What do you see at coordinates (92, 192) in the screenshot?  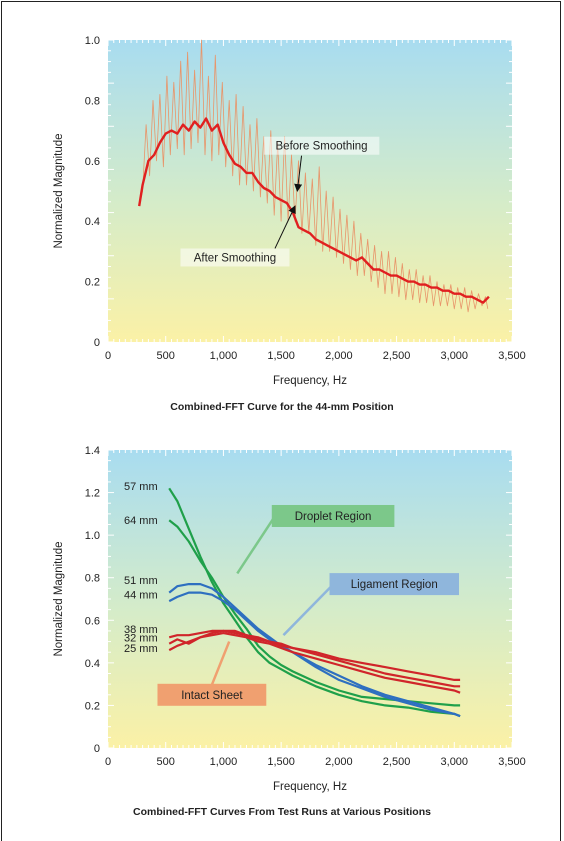 I see `y-tick-labels: 0 0.2 0.4 0.6 0.8 1.0` at bounding box center [92, 192].